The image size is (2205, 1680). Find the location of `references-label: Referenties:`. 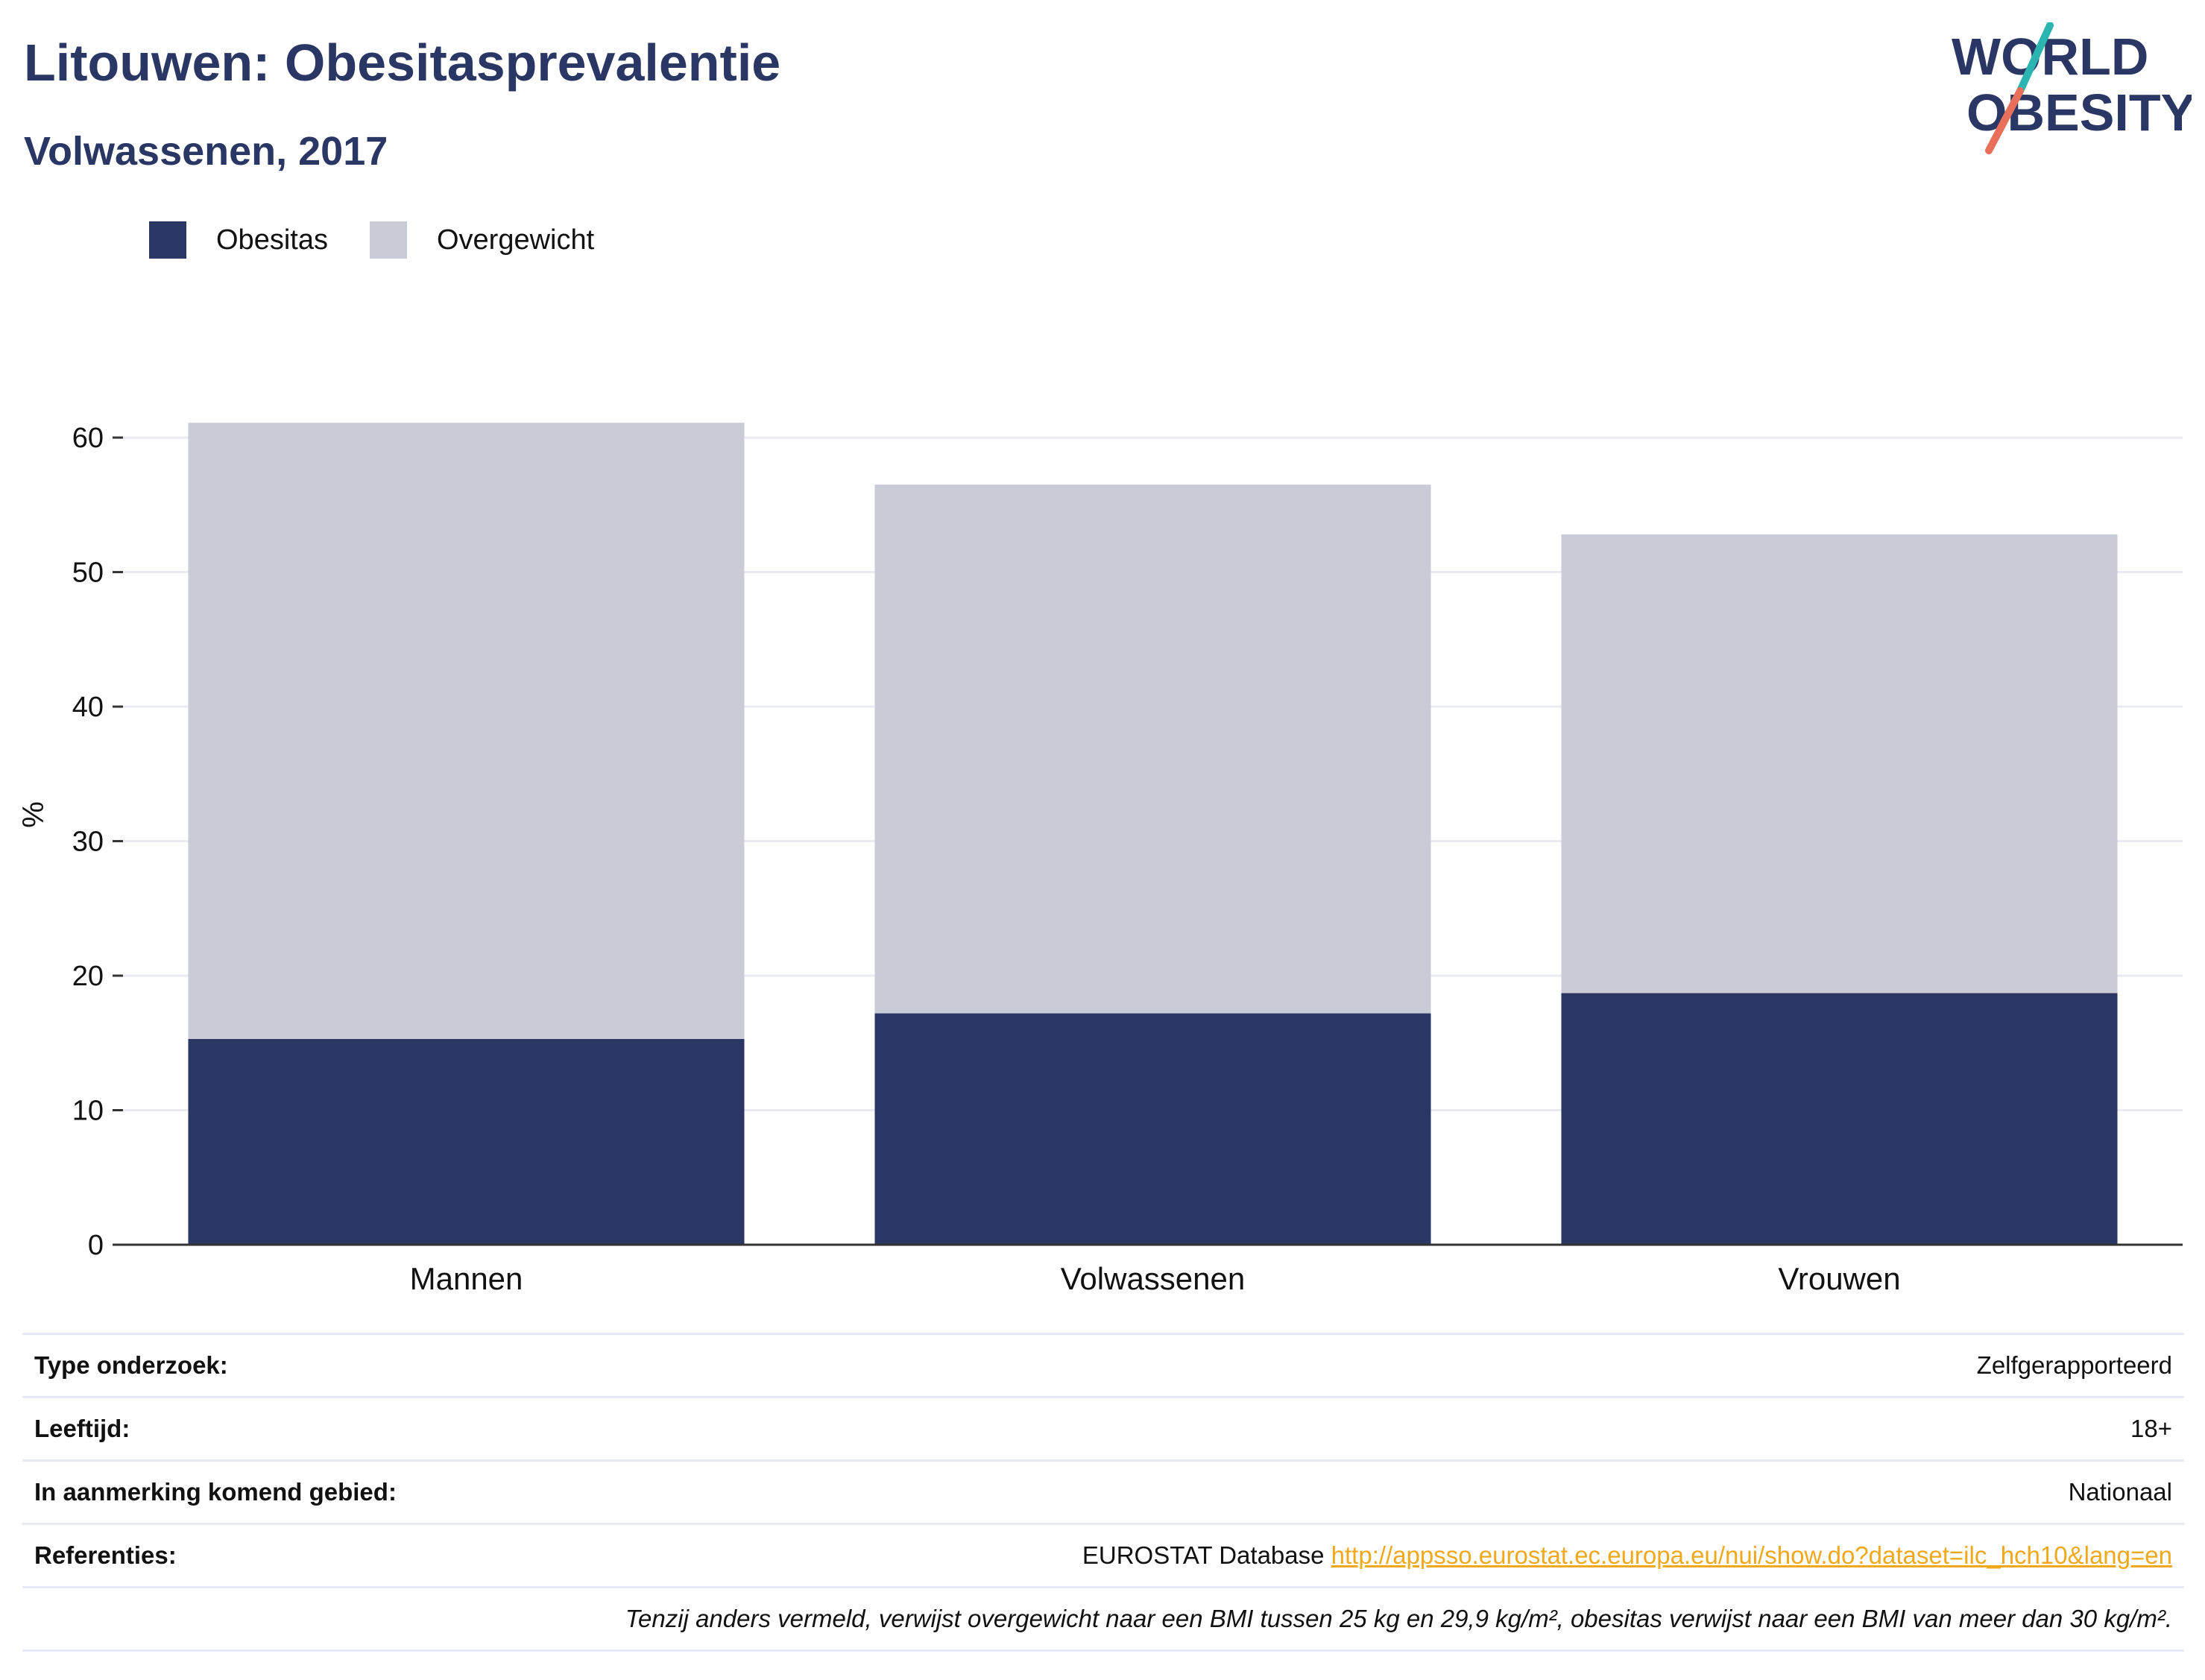

references-label: Referenties: is located at coordinates (105, 1555).